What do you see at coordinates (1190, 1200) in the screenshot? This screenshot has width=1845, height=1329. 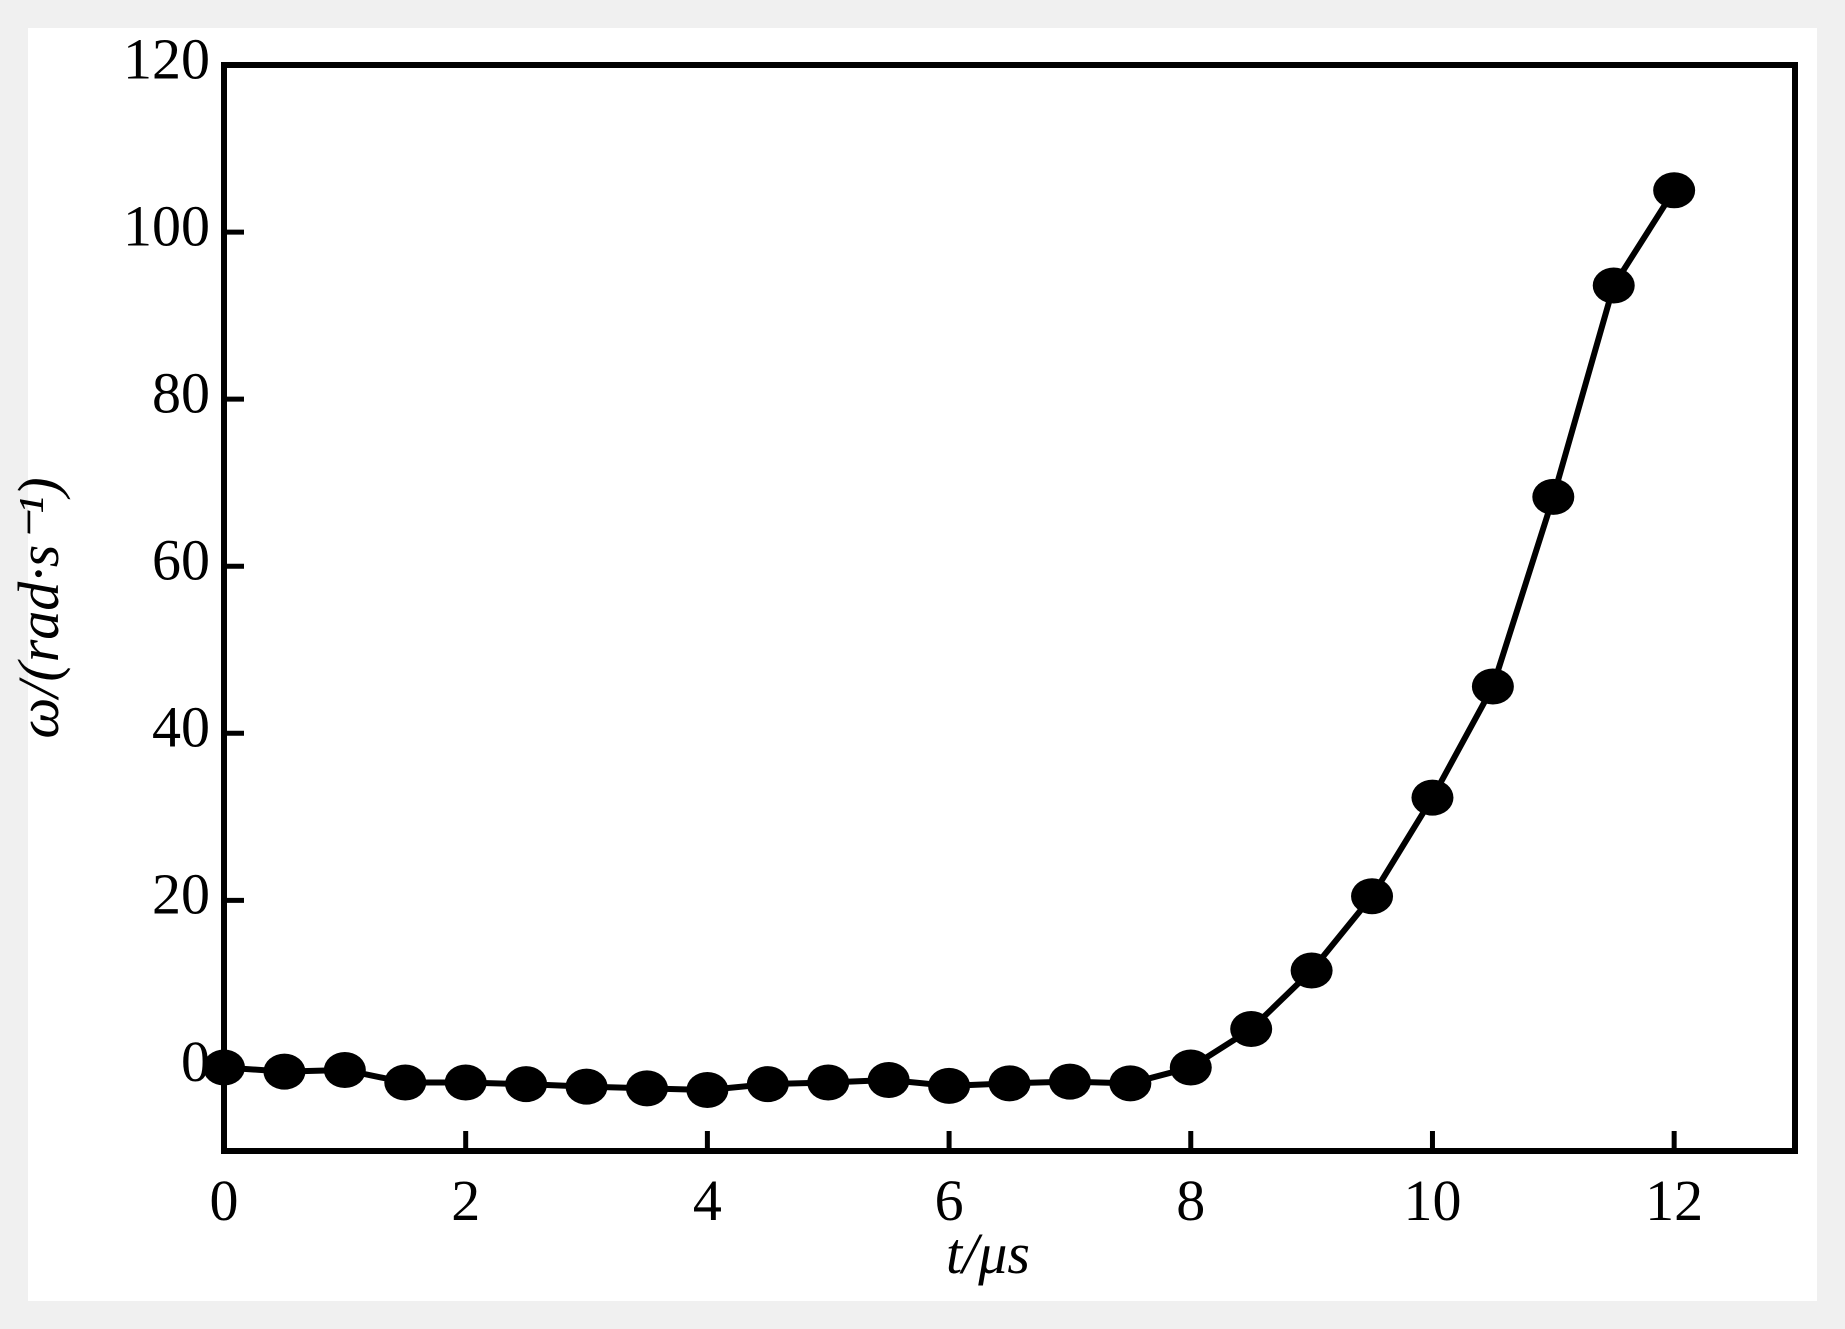 I see `x-tick-label: 8` at bounding box center [1190, 1200].